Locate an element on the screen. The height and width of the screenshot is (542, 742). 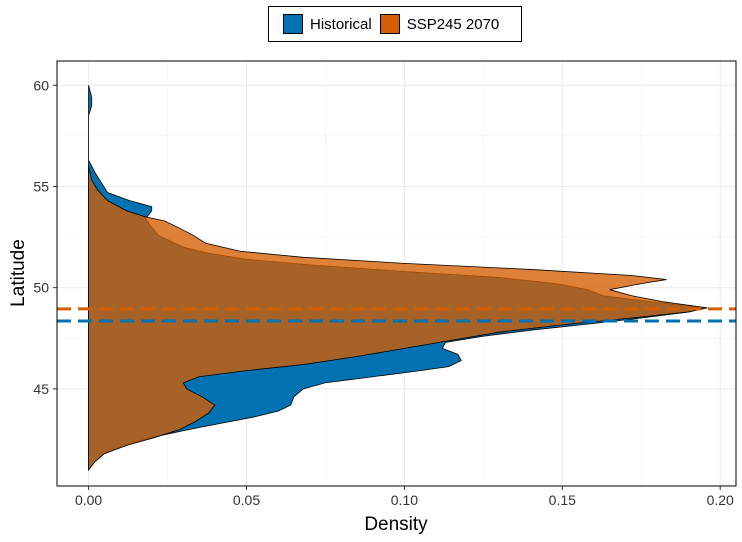
mean-lines is located at coordinates (396, 315).